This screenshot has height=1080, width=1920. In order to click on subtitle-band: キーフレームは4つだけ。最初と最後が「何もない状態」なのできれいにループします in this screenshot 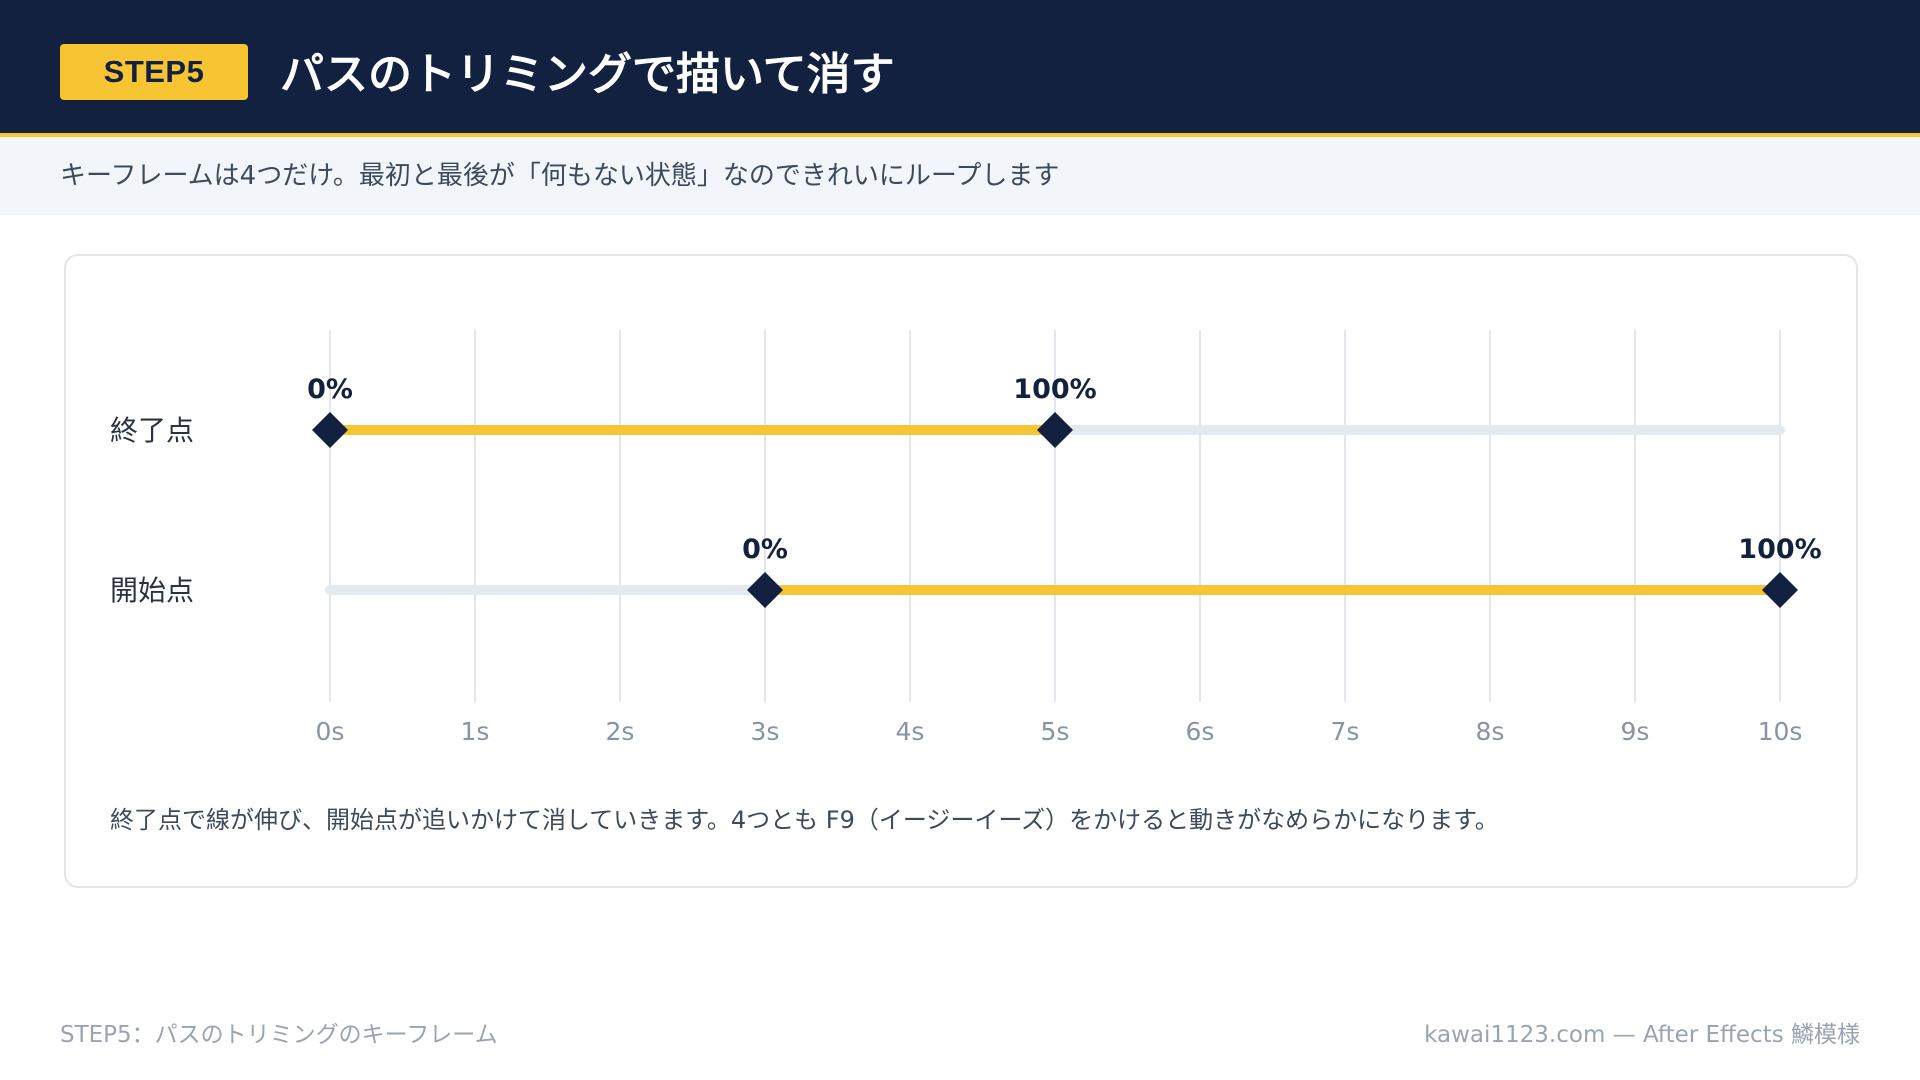, I will do `click(960, 176)`.